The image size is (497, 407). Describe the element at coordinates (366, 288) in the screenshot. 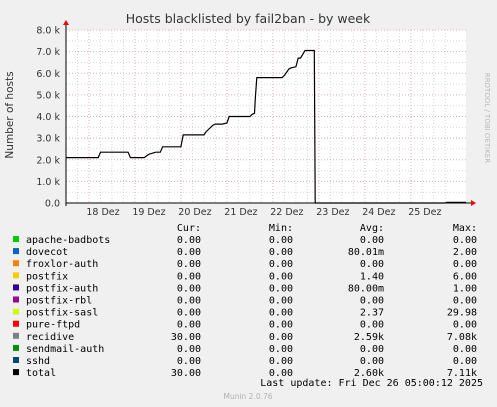

I see `legend-value-avg: 80.00m` at that location.